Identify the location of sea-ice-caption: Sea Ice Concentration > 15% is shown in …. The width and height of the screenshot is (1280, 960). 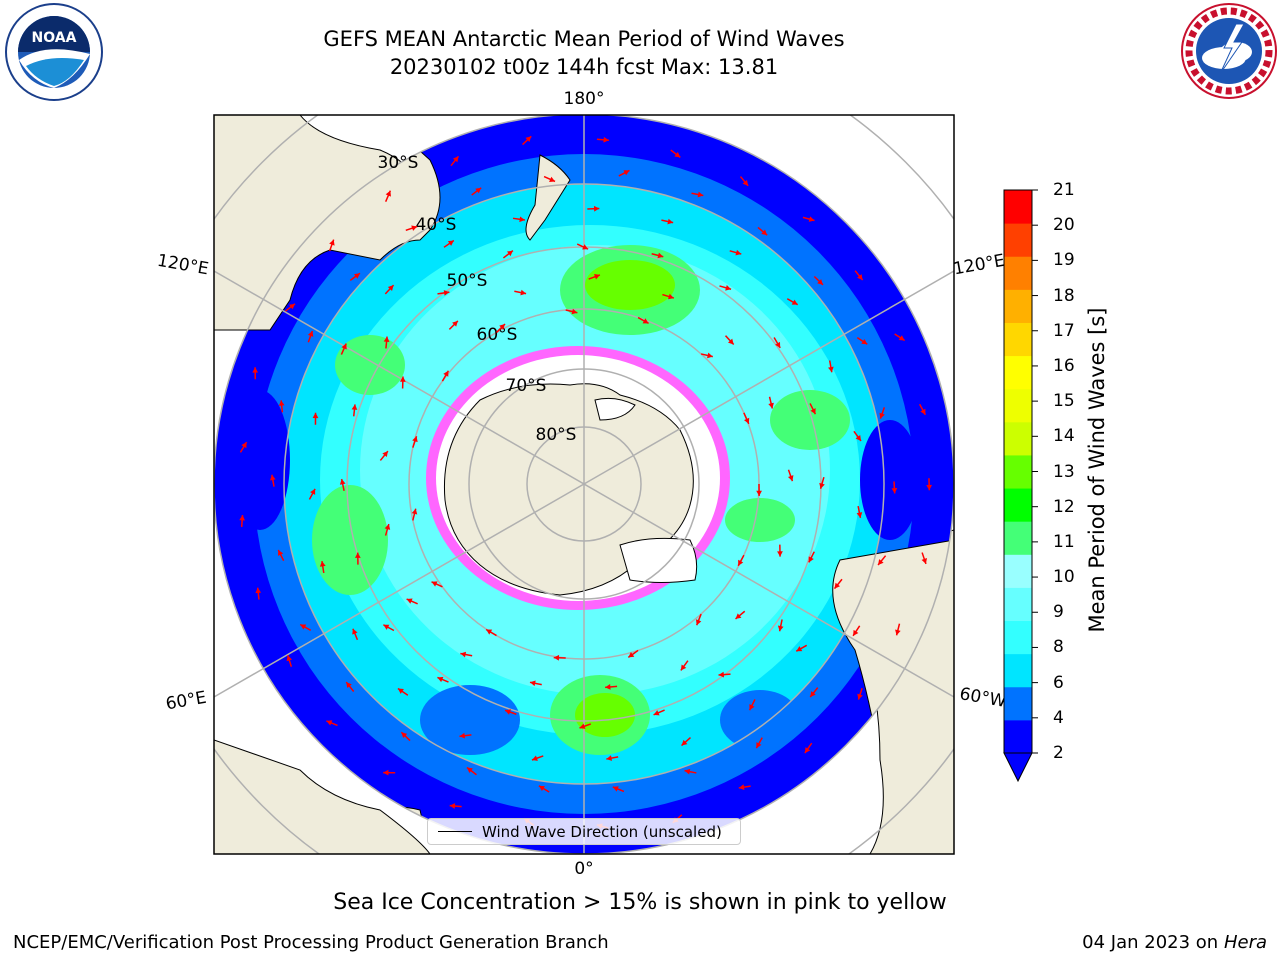
(640, 902).